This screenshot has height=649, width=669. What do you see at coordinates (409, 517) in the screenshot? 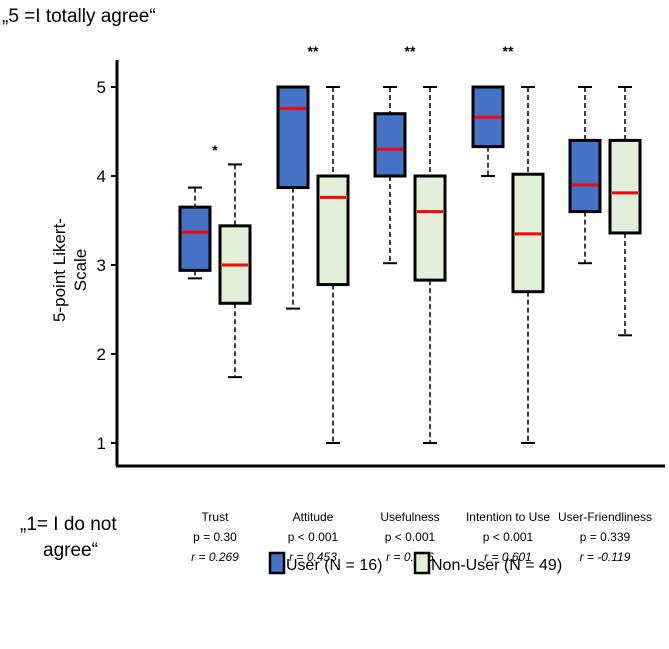
I see `category-label: Usefulness` at bounding box center [409, 517].